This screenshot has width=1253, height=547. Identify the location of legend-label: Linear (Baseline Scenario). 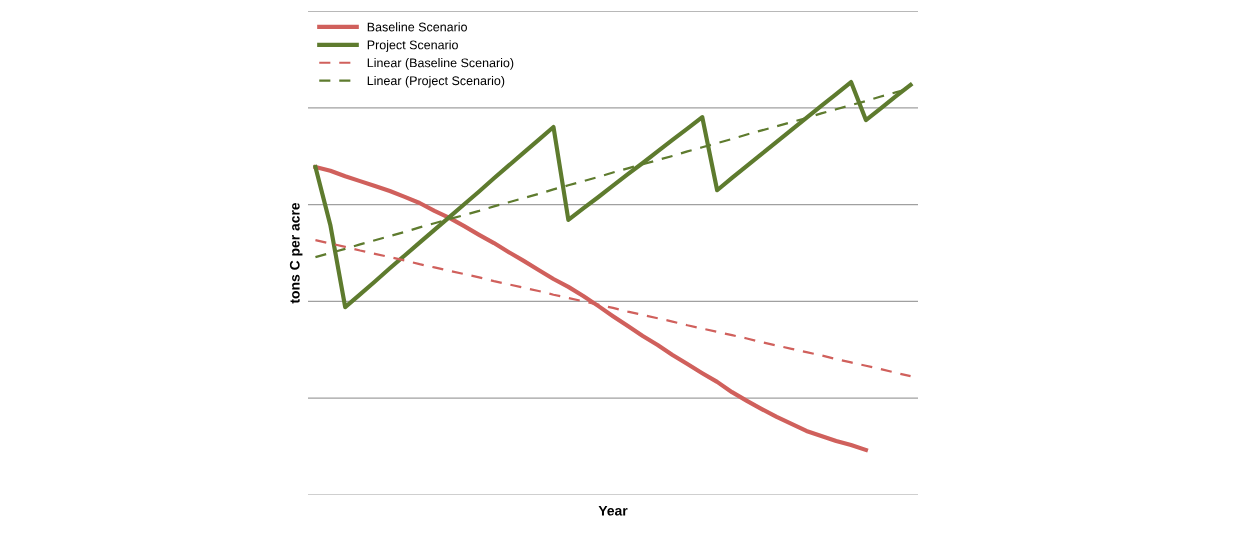
(440, 64).